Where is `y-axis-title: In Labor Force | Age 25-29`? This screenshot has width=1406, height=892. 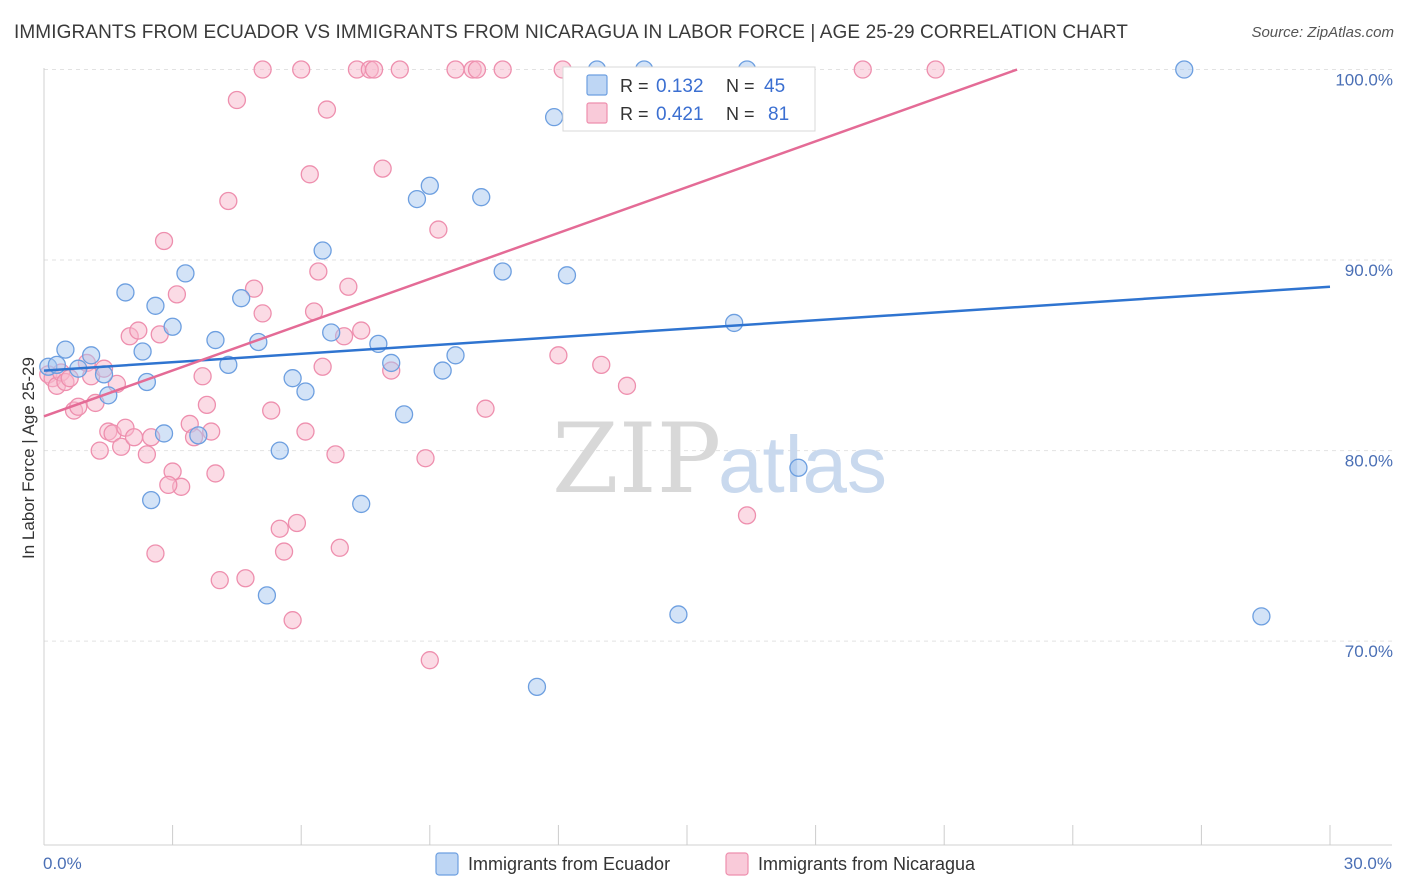 y-axis-title: In Labor Force | Age 25-29 is located at coordinates (28, 458).